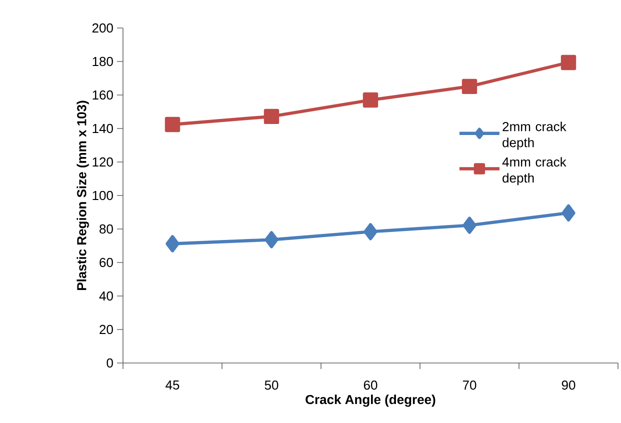  I want to click on legend-label: 4mm crack depth, so click(534, 171).